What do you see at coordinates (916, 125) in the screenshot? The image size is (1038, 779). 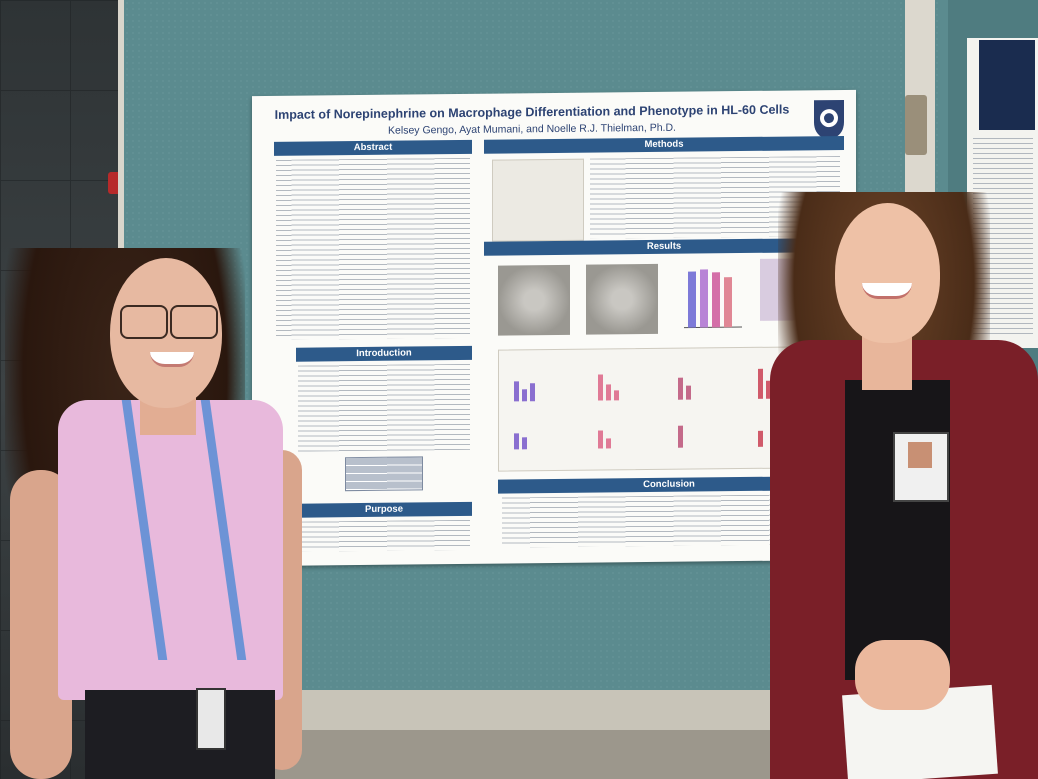 I see `board-hinge` at bounding box center [916, 125].